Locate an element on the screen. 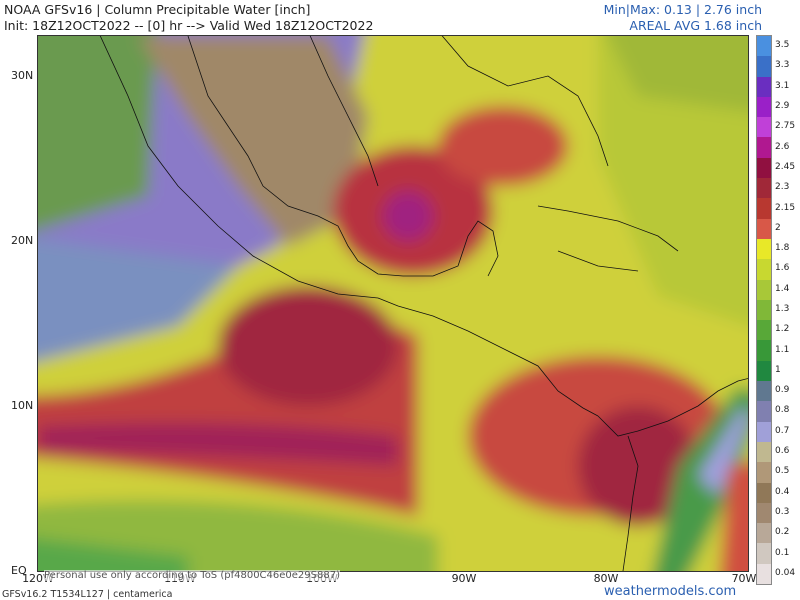  lon-tick-80w: 80W is located at coordinates (606, 578).